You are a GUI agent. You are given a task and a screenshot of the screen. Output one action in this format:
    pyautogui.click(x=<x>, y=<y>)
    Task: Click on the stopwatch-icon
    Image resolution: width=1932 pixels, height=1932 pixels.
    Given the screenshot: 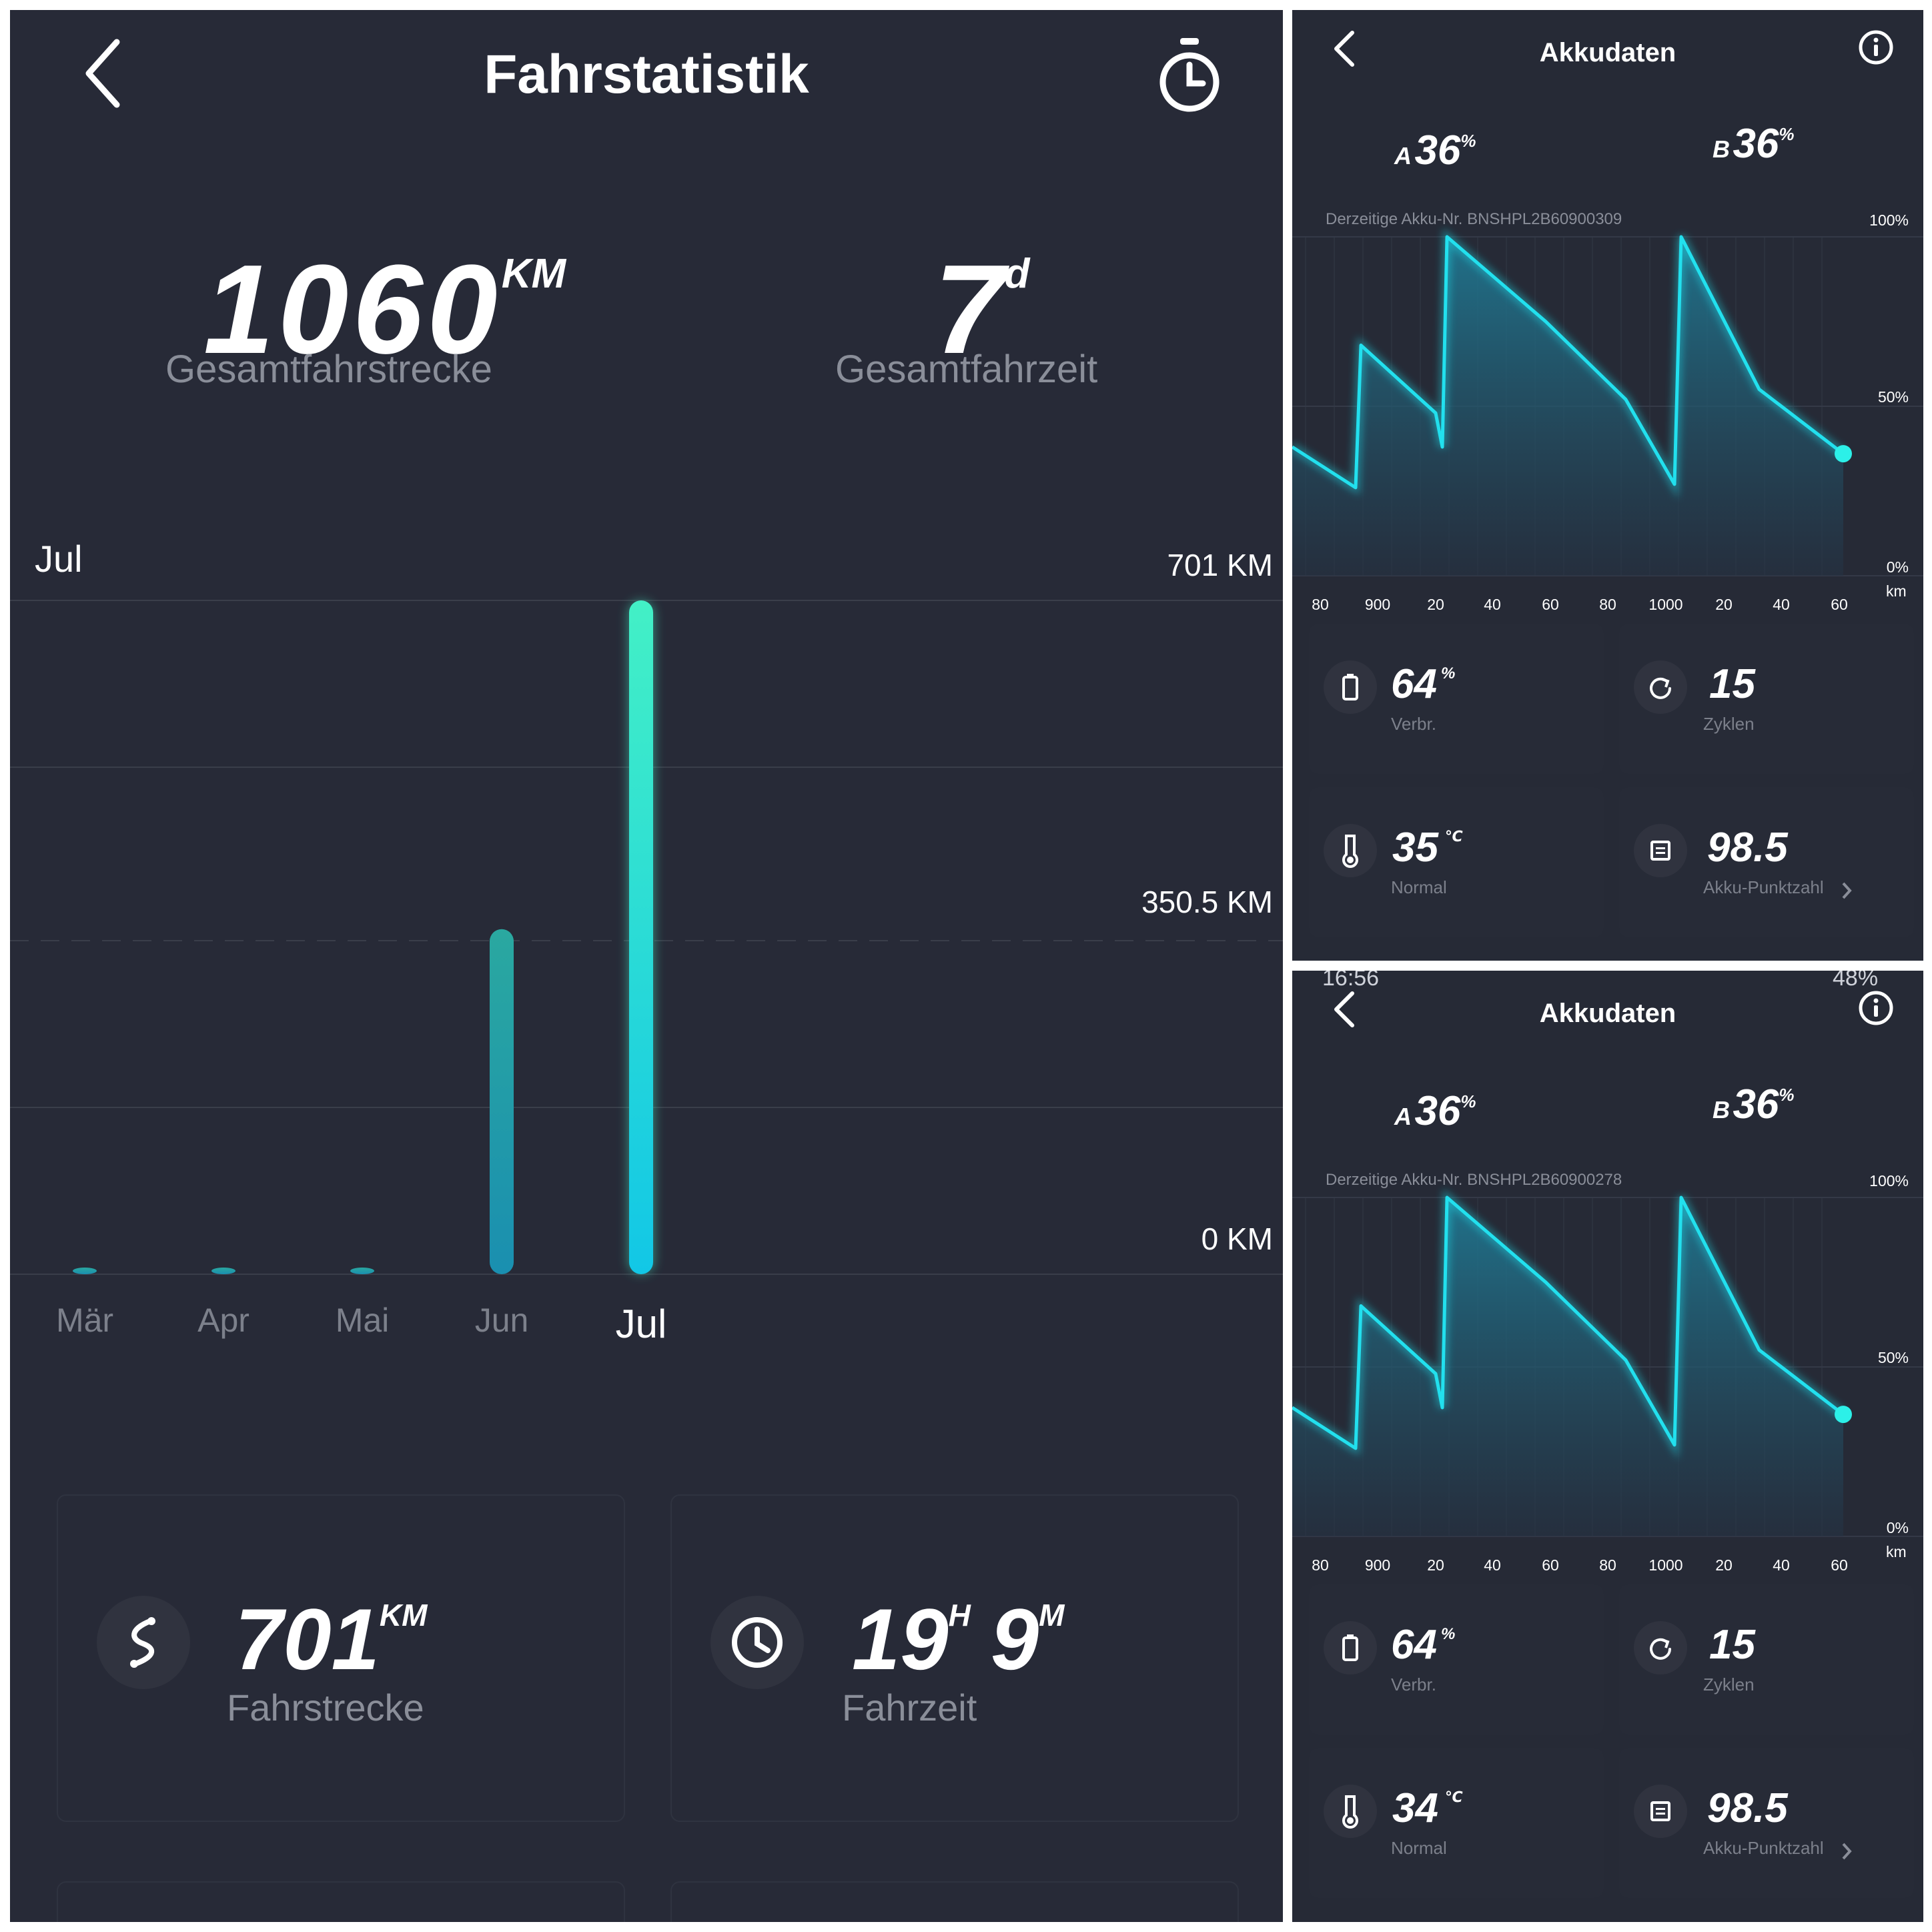 What is the action you would take?
    pyautogui.click(x=1189, y=77)
    